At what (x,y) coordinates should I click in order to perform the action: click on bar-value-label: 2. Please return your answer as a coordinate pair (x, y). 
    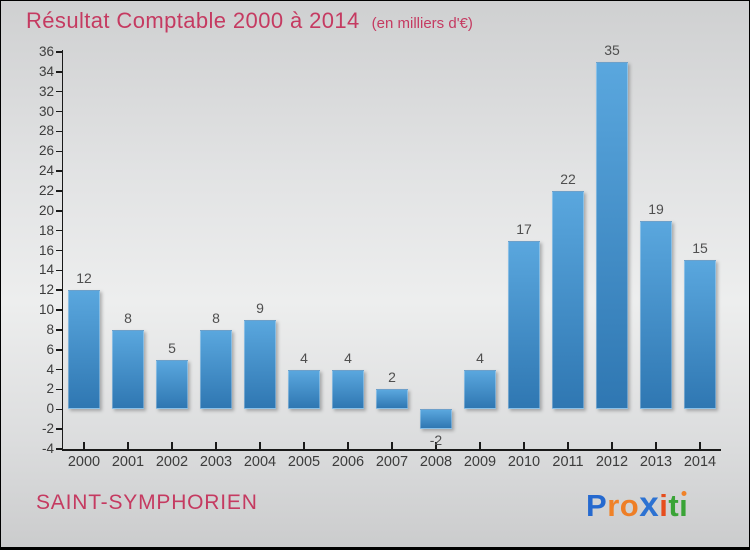
    Looking at the image, I should click on (392, 377).